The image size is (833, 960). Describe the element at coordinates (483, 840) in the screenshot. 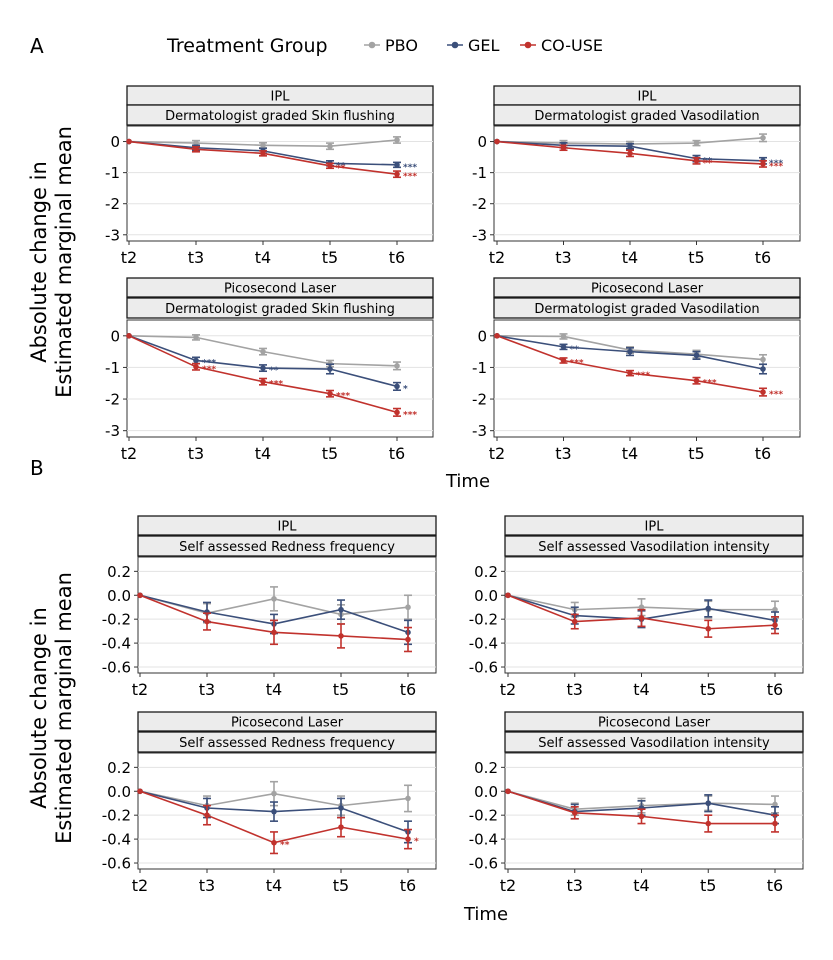

I see `y-tick-label: -0.4` at that location.